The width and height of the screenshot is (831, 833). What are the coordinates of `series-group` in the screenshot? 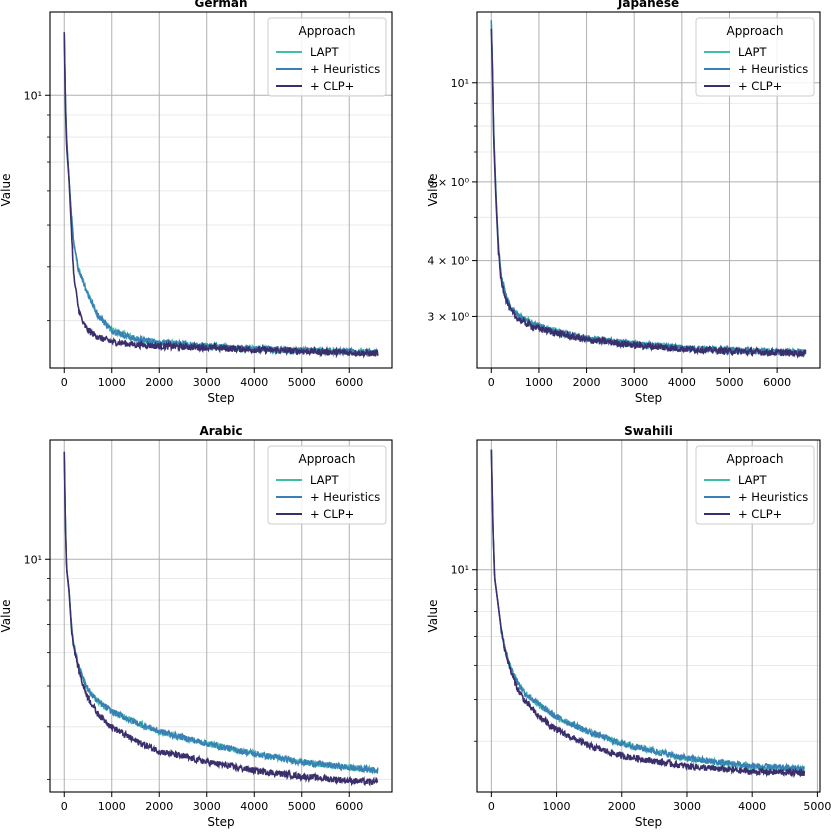 It's located at (221, 195).